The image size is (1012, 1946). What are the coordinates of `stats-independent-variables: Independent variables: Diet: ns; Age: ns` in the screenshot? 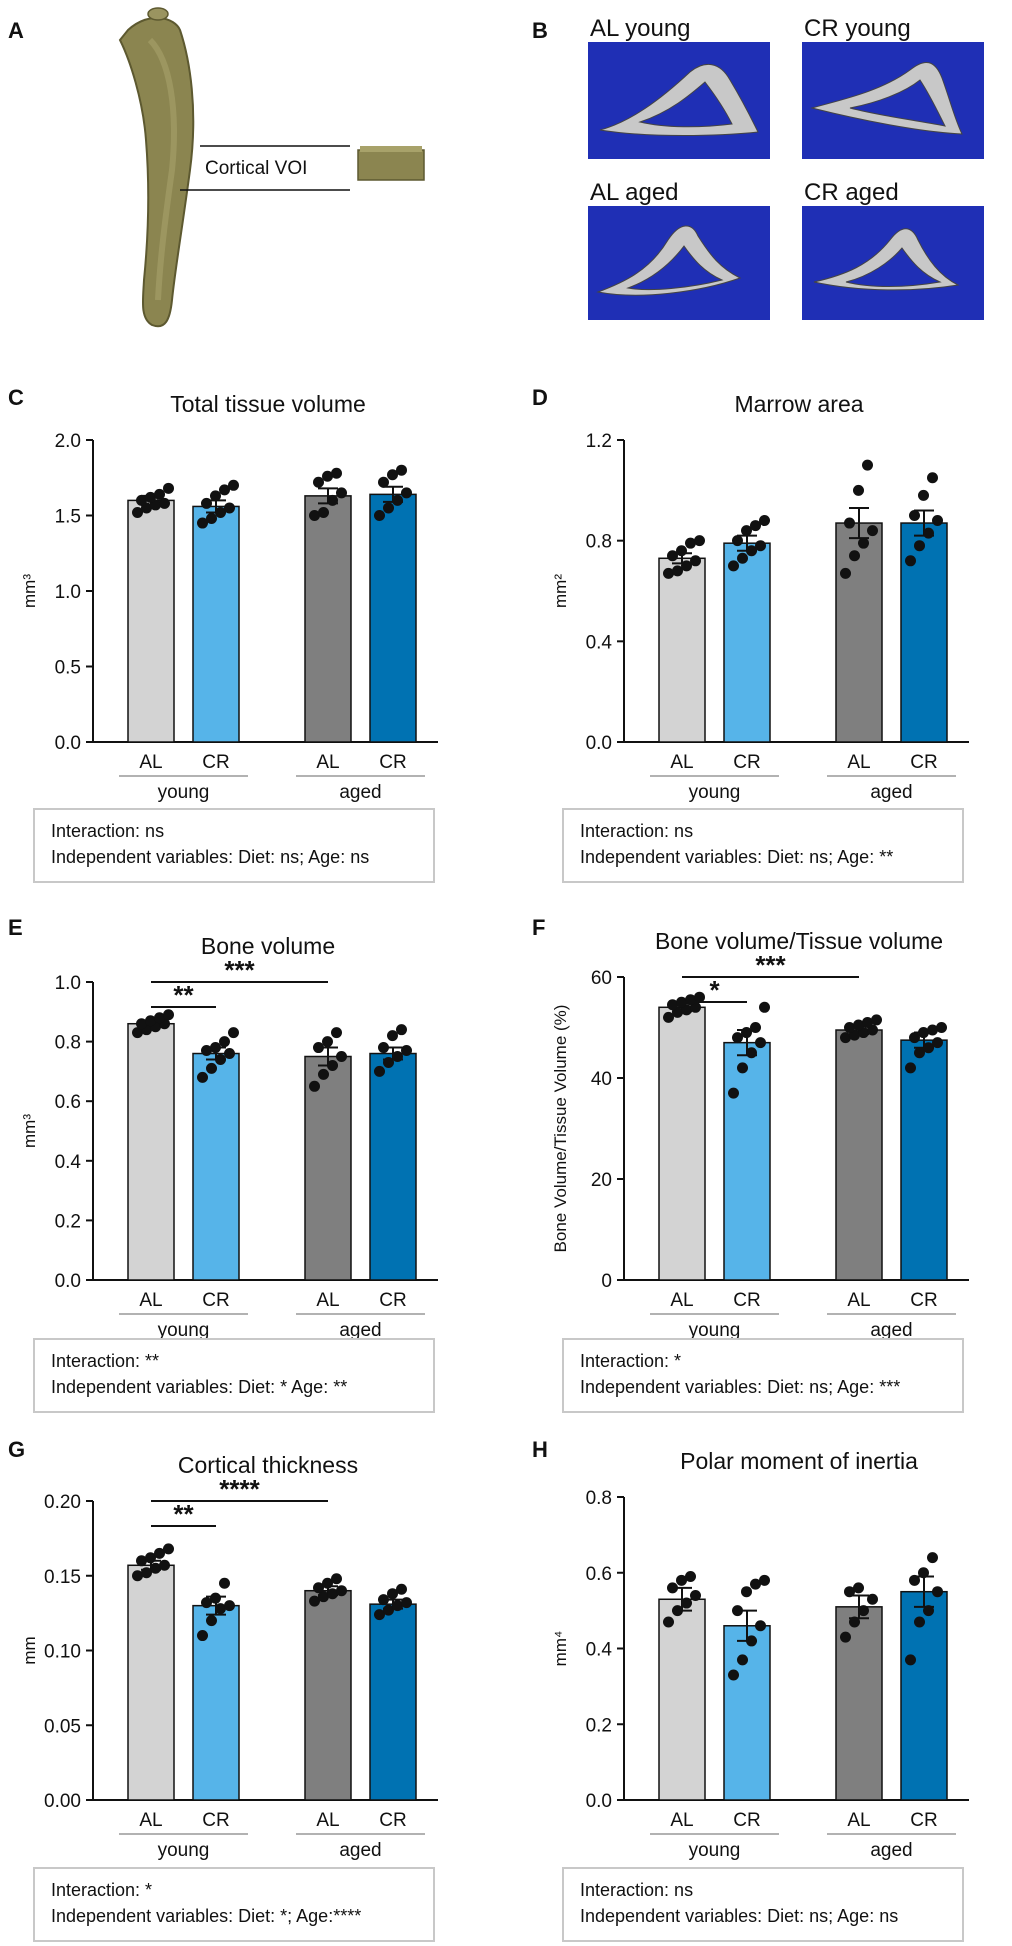 It's located at (739, 1916).